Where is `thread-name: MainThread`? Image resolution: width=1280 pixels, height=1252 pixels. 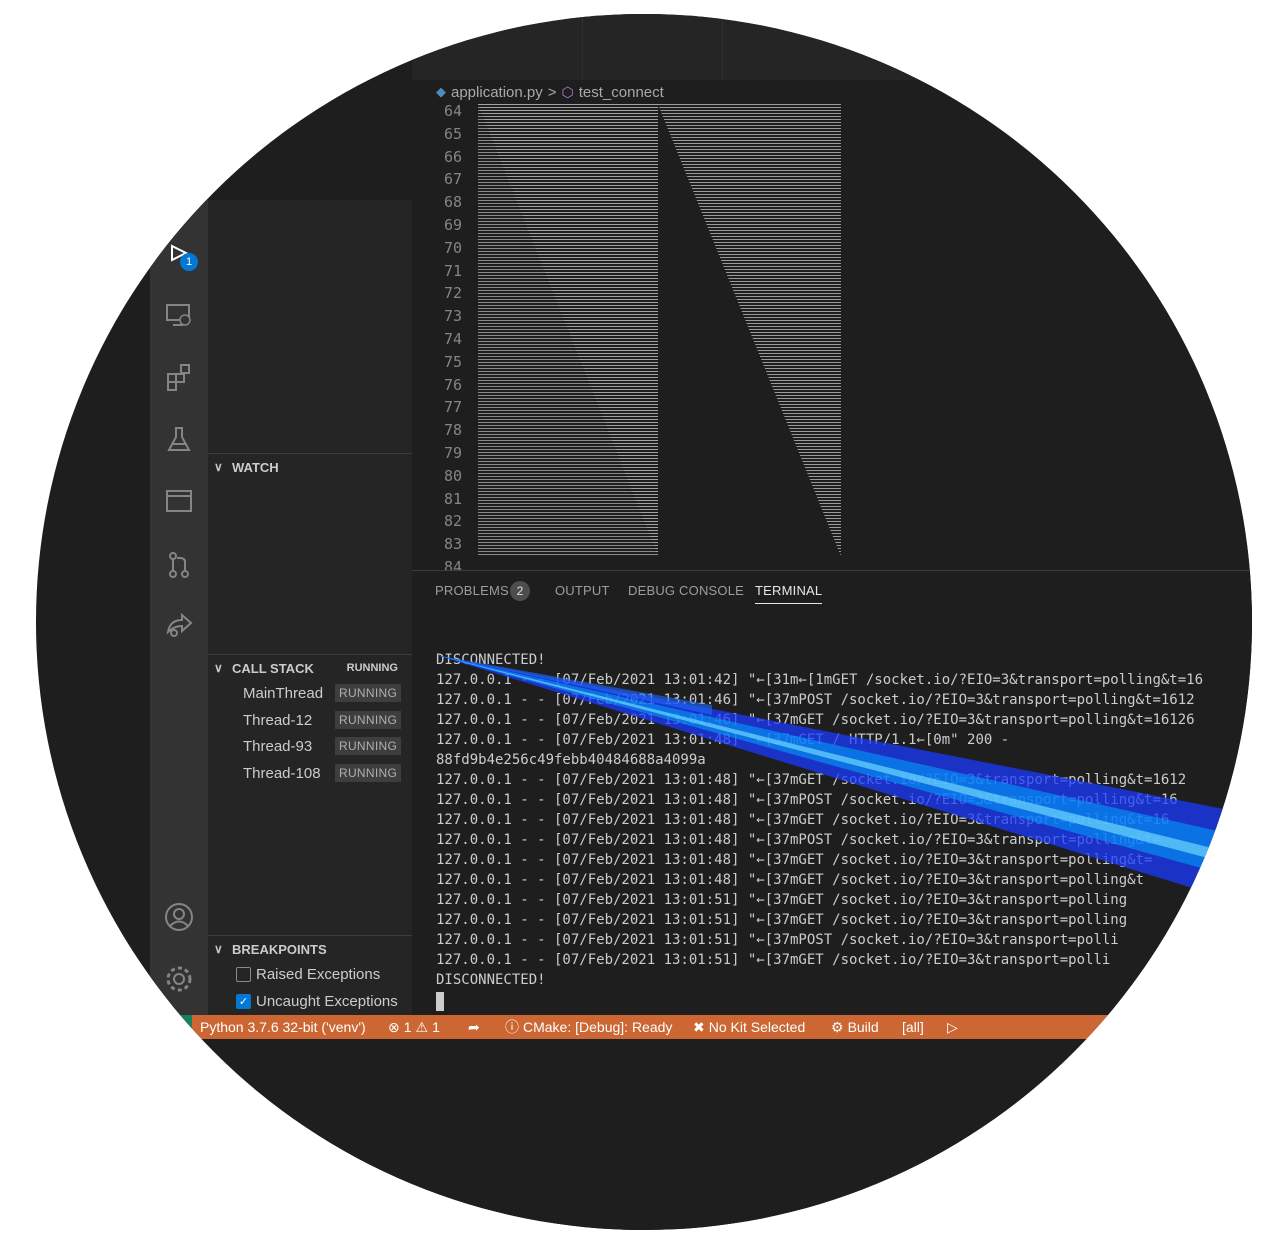
thread-name: MainThread is located at coordinates (283, 693).